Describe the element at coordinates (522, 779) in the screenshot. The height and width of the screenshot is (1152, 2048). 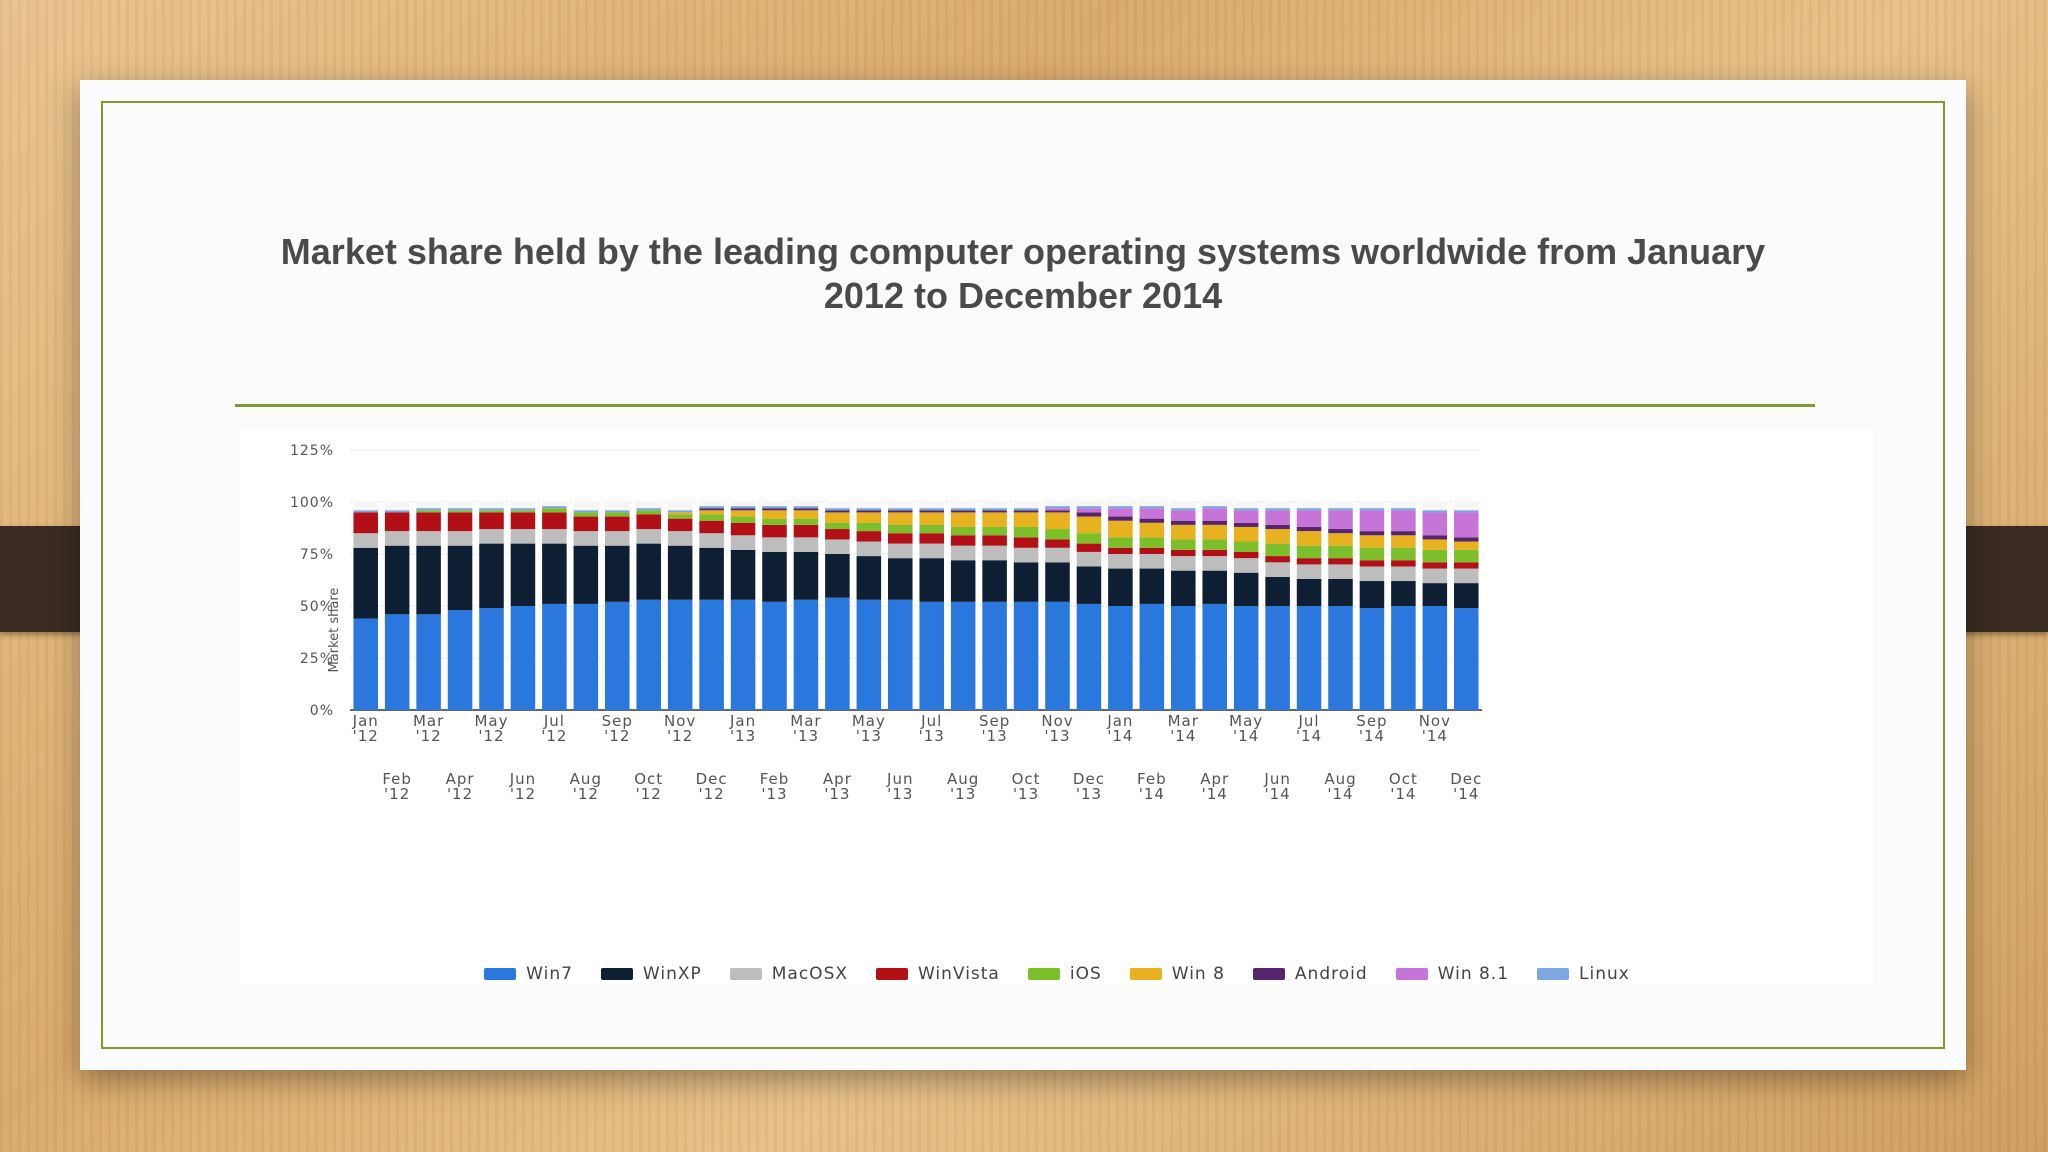
I see `x-tick-label: Jun` at that location.